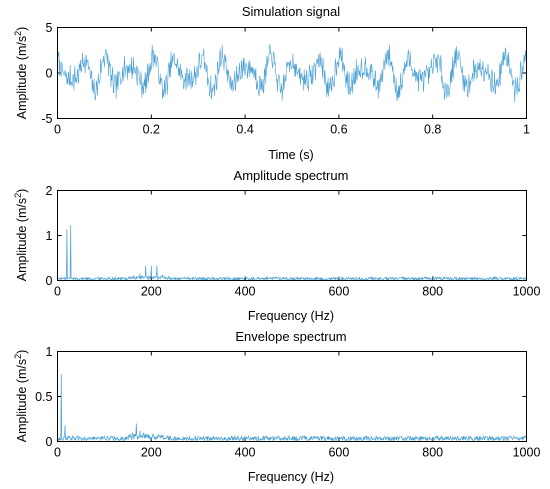 Image resolution: width=550 pixels, height=489 pixels. I want to click on chart-title: Simulation signal, so click(291, 11).